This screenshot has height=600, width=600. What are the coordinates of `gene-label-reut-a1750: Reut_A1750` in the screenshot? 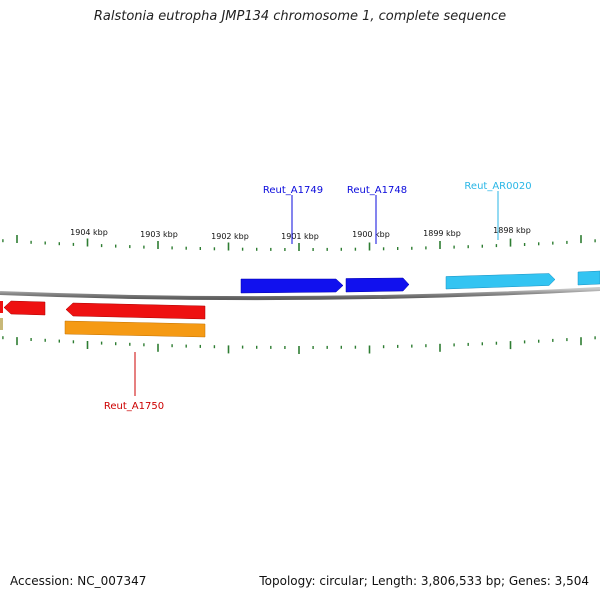 It's located at (134, 406).